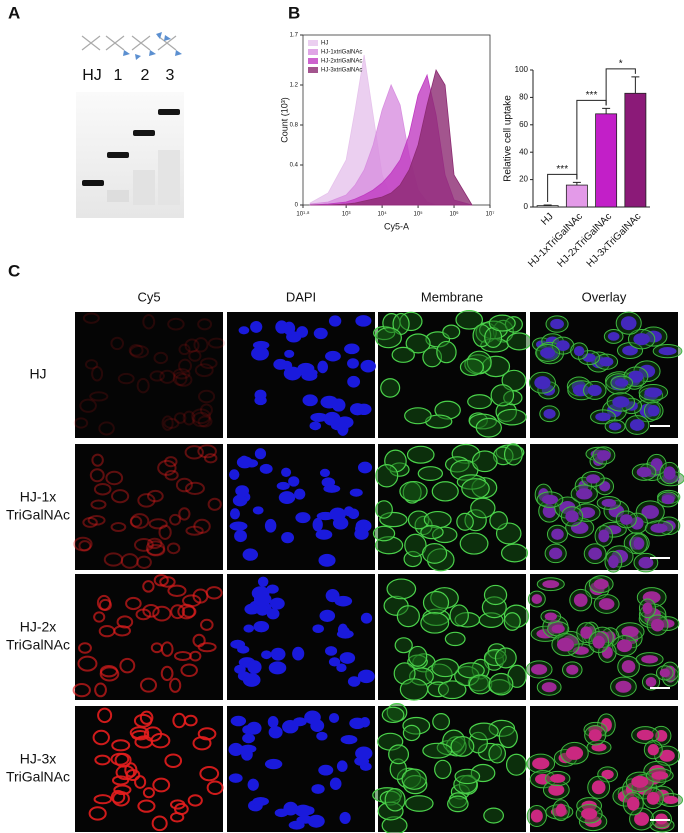 The image size is (684, 833). Describe the element at coordinates (14, 270) in the screenshot. I see `panel-label: C` at that location.